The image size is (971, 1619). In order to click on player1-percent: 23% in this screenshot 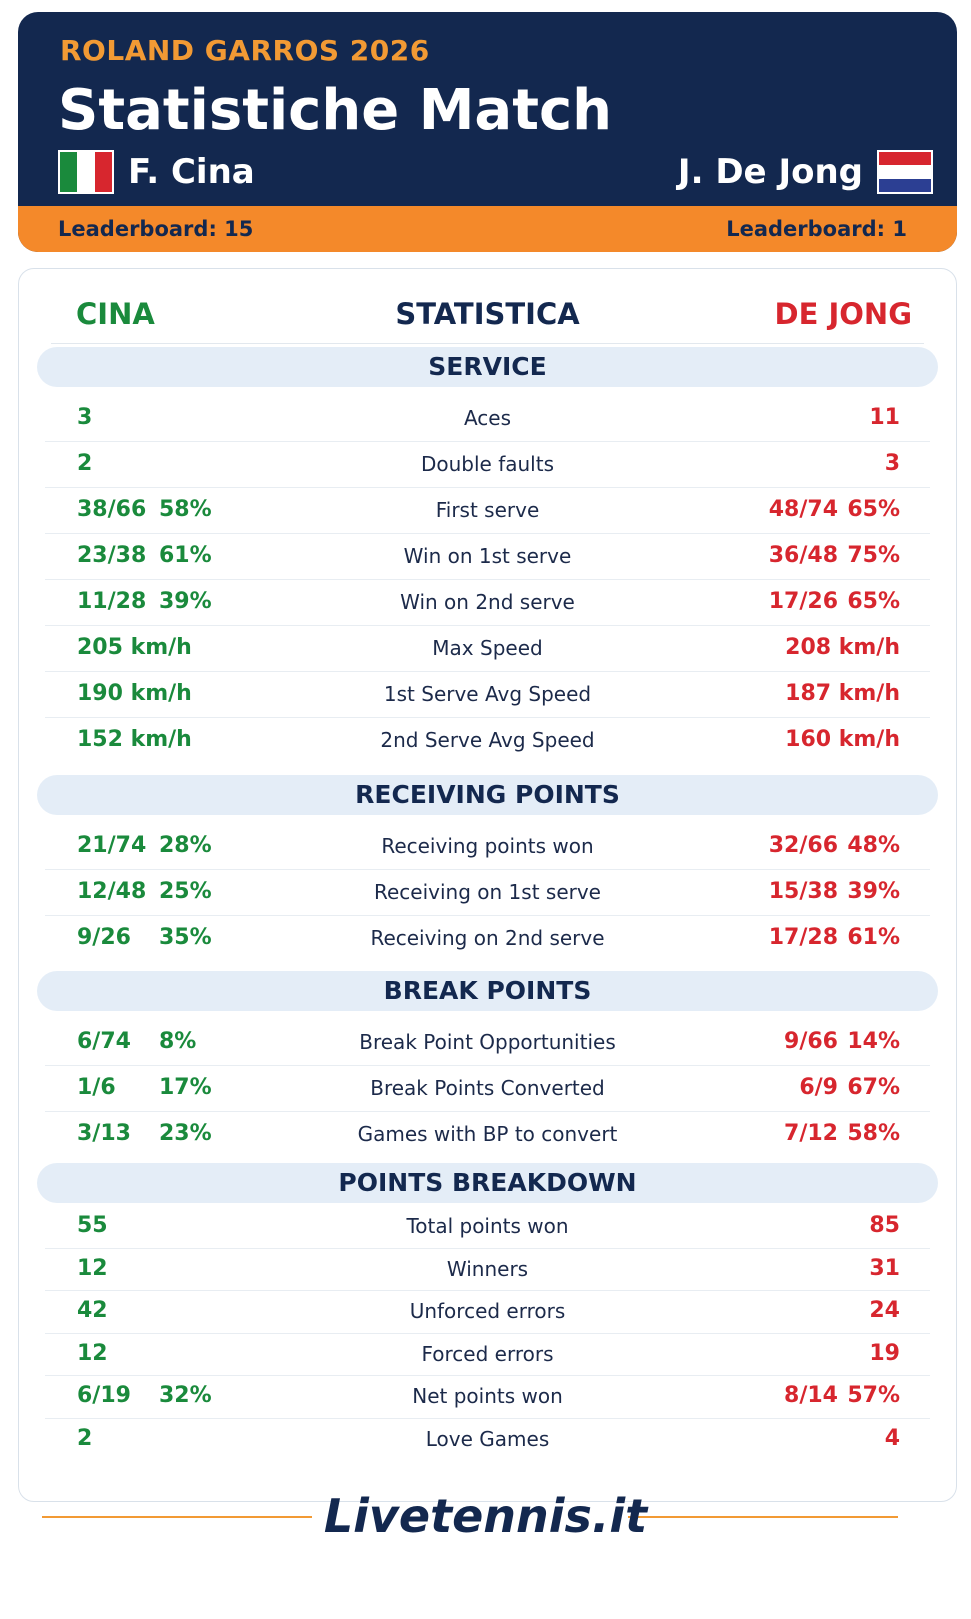, I will do `click(185, 1133)`.